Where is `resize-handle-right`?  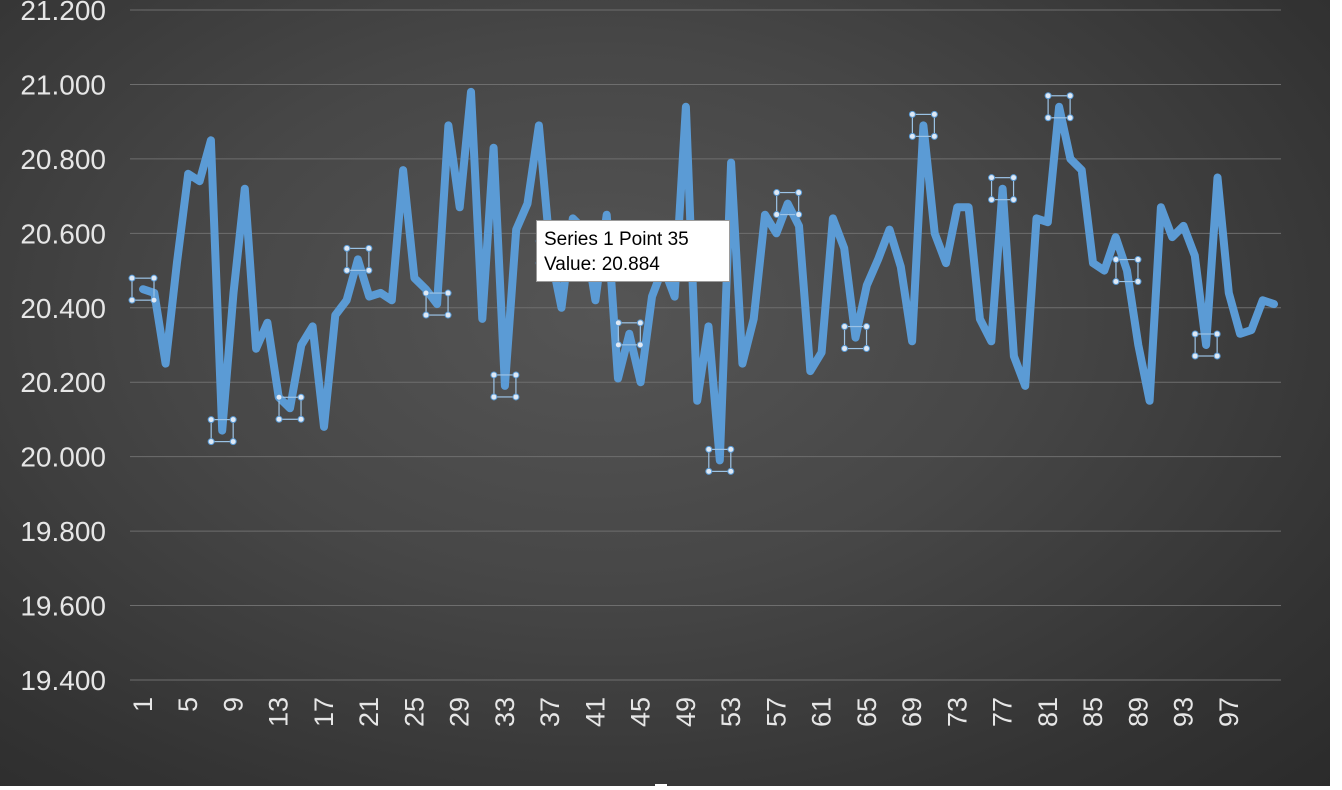 resize-handle-right is located at coordinates (1334, 384).